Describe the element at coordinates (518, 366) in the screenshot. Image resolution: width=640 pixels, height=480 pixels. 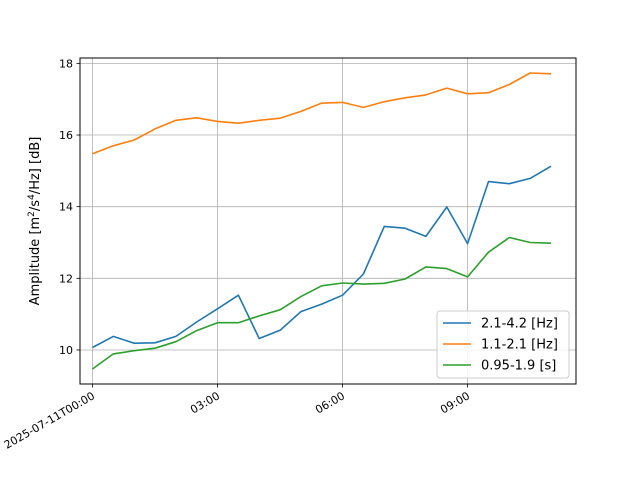
I see `legend-label-3: 0.95-1.9 [s]` at that location.